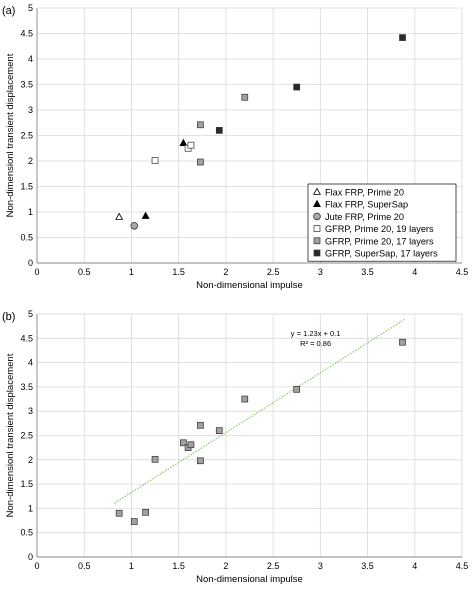  Describe the element at coordinates (366, 205) in the screenshot. I see `legend-entry: Flax FRP, SuperSap` at that location.